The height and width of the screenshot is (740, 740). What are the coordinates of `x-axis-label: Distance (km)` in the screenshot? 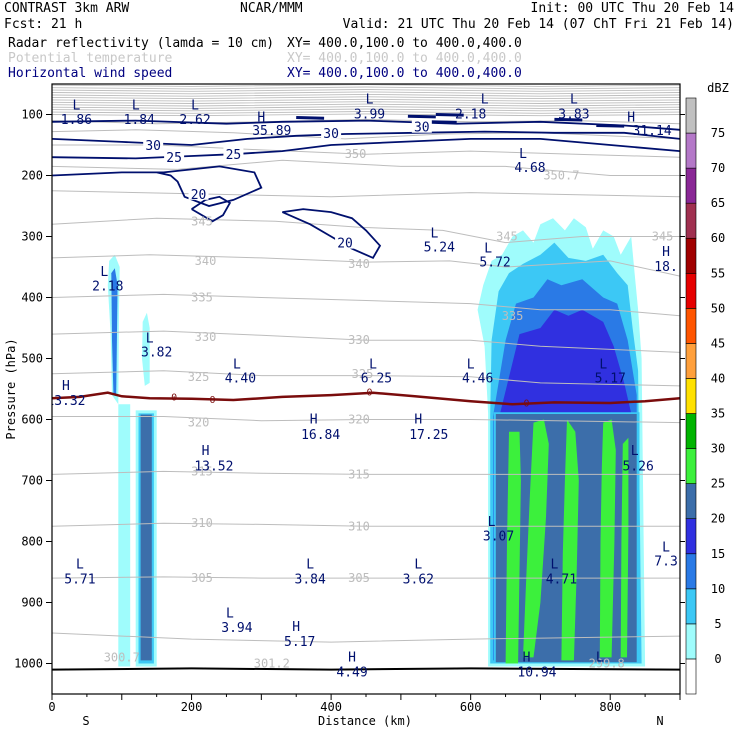 It's located at (365, 721).